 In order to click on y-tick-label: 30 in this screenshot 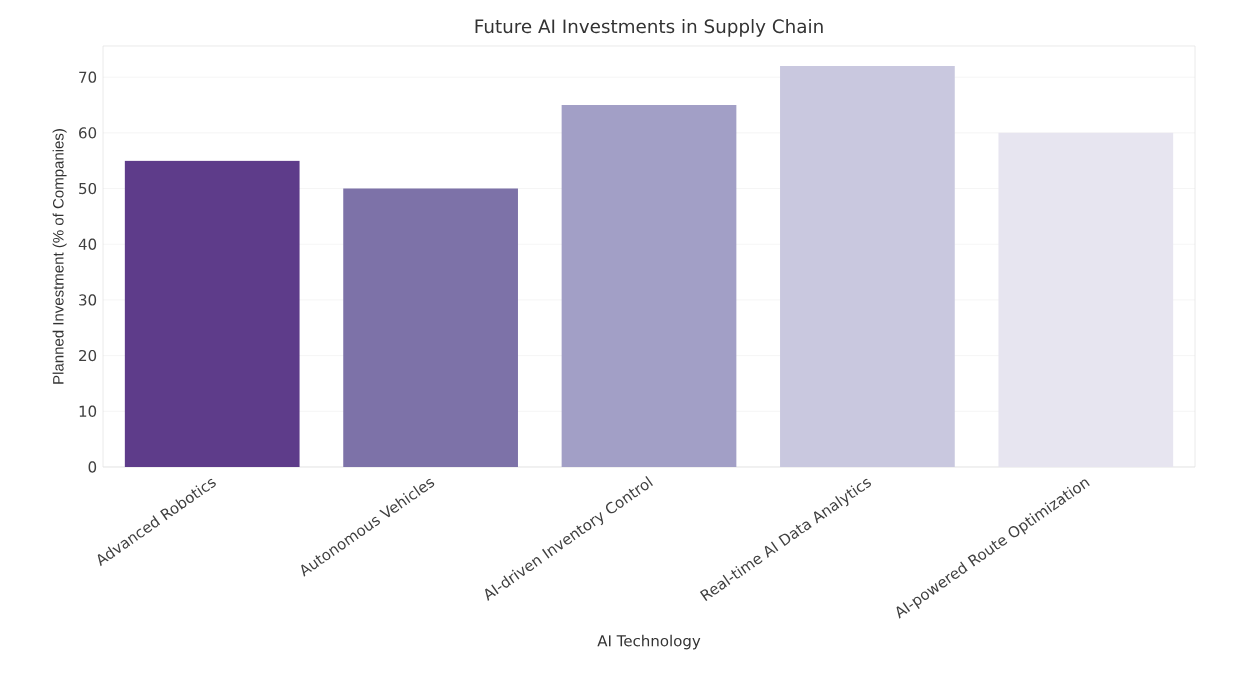, I will do `click(88, 300)`.